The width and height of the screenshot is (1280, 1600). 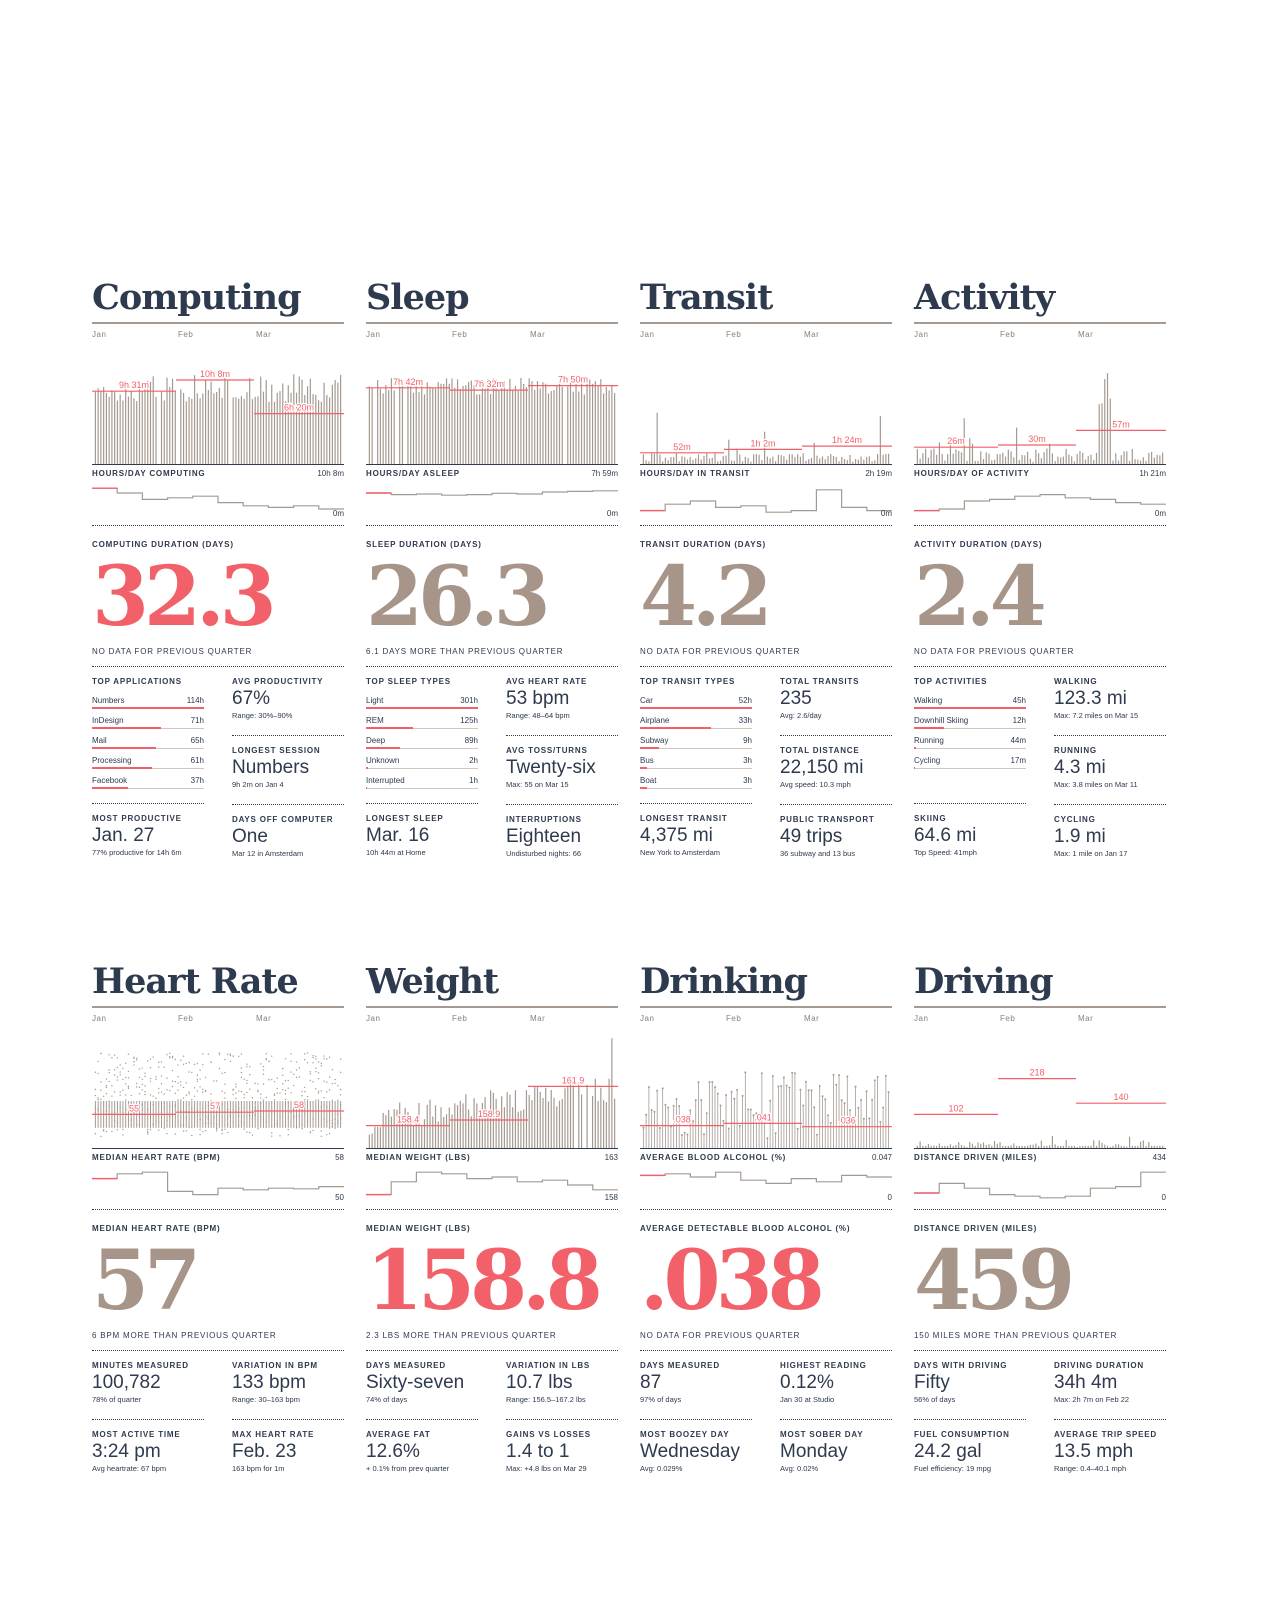 I want to click on stat-block: DAYS MEASURED 87 97% of days, so click(x=696, y=1389).